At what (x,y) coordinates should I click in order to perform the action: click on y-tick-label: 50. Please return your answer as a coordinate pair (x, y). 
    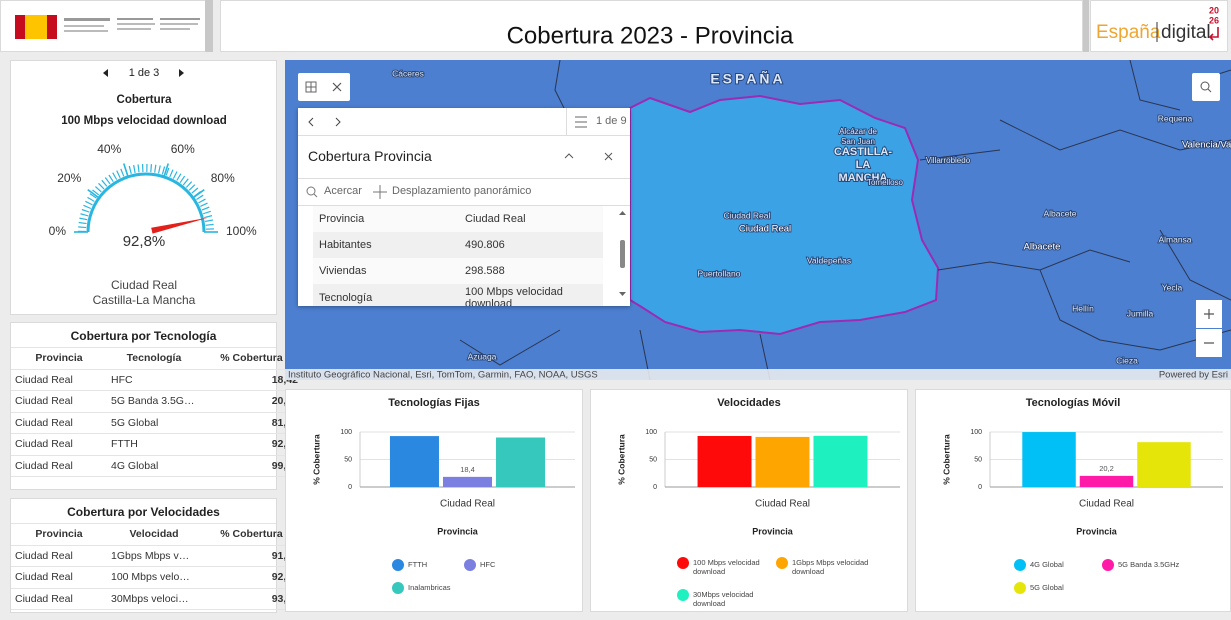
    Looking at the image, I should click on (348, 459).